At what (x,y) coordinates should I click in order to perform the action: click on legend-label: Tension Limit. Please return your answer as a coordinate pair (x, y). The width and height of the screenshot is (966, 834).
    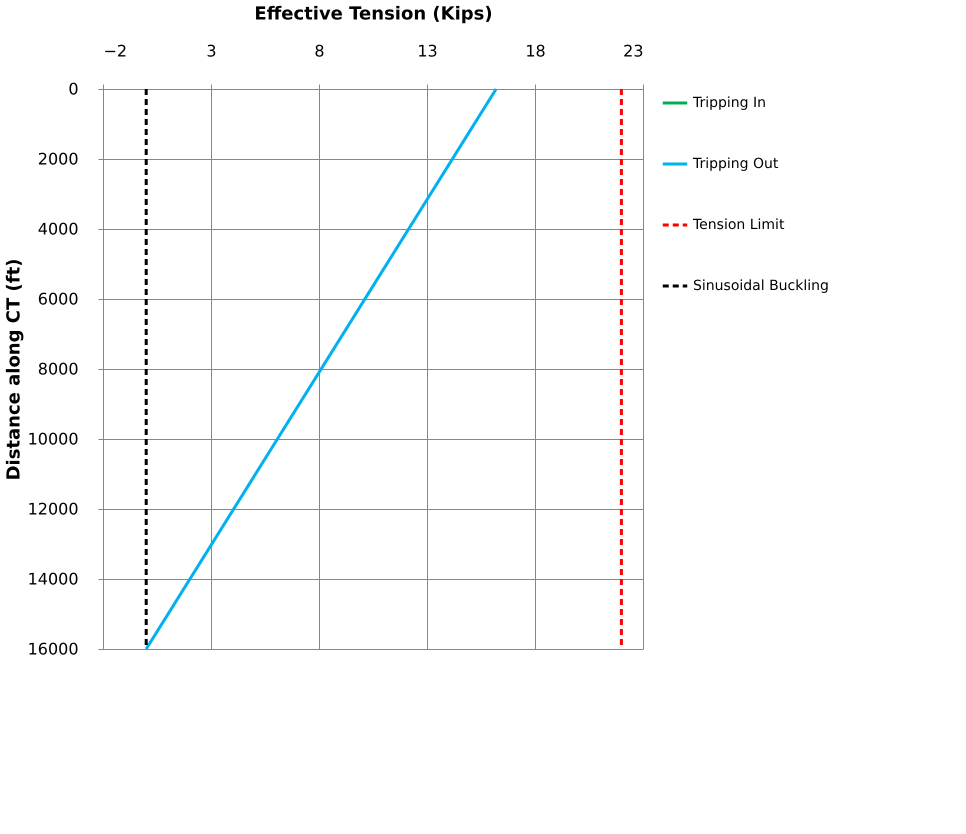
    Looking at the image, I should click on (738, 225).